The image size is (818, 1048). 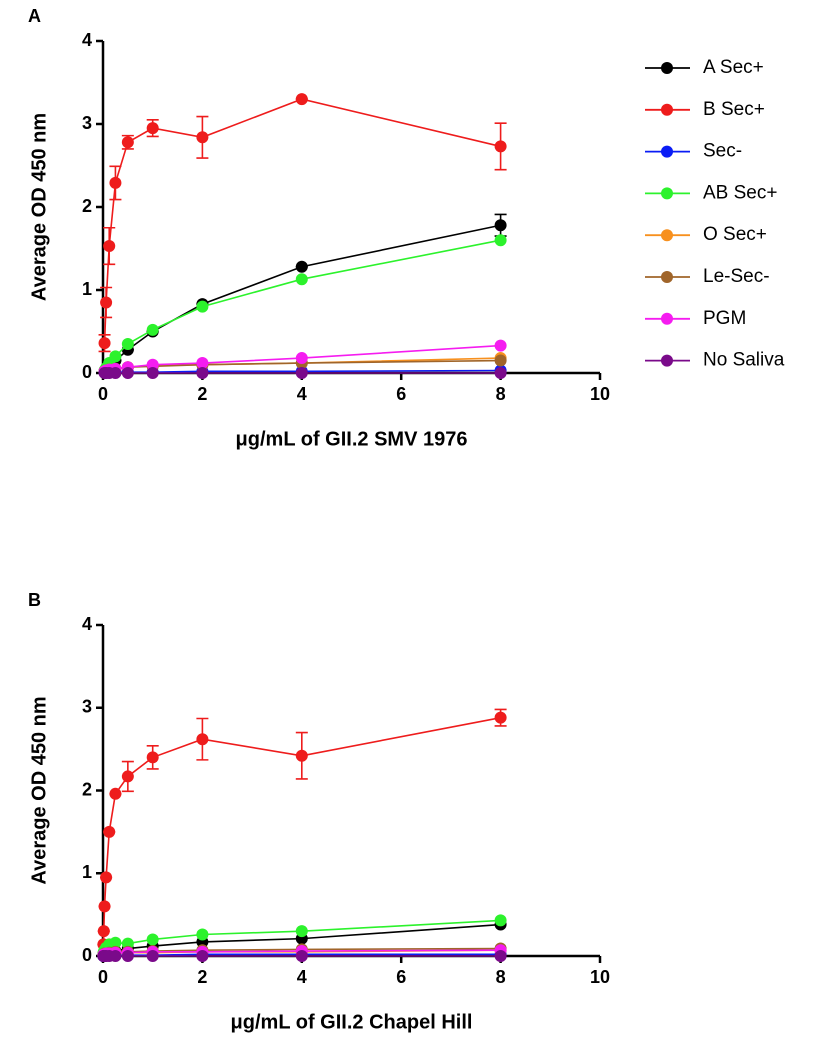 What do you see at coordinates (736, 276) in the screenshot?
I see `legend-label: Le-Sec-` at bounding box center [736, 276].